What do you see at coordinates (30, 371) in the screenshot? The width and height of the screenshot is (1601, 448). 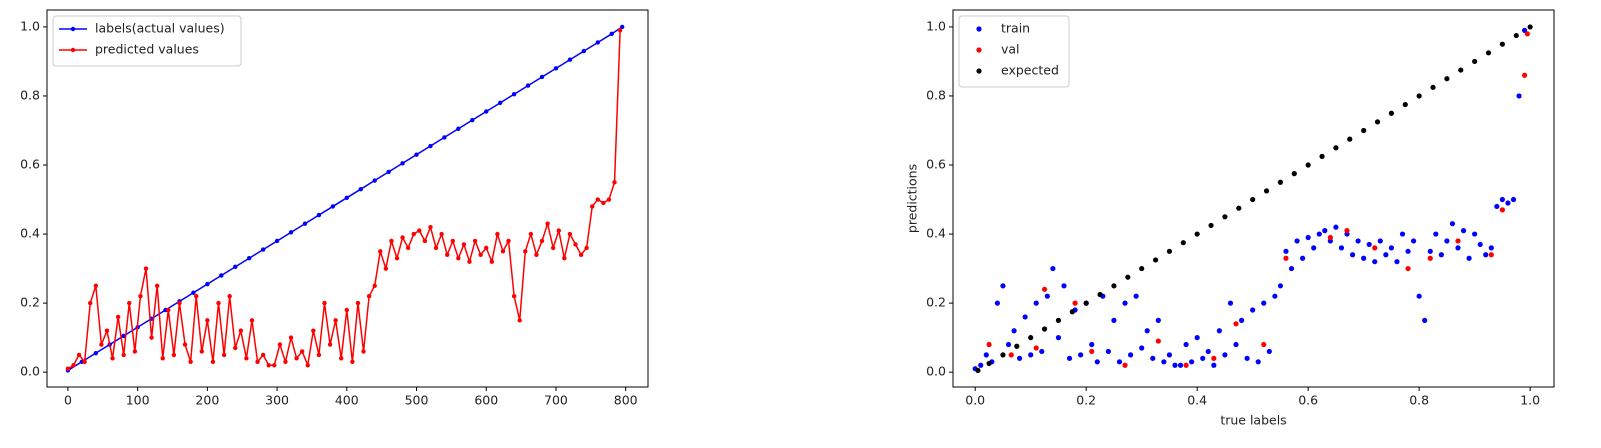 I see `y-tick-label: 0.0` at bounding box center [30, 371].